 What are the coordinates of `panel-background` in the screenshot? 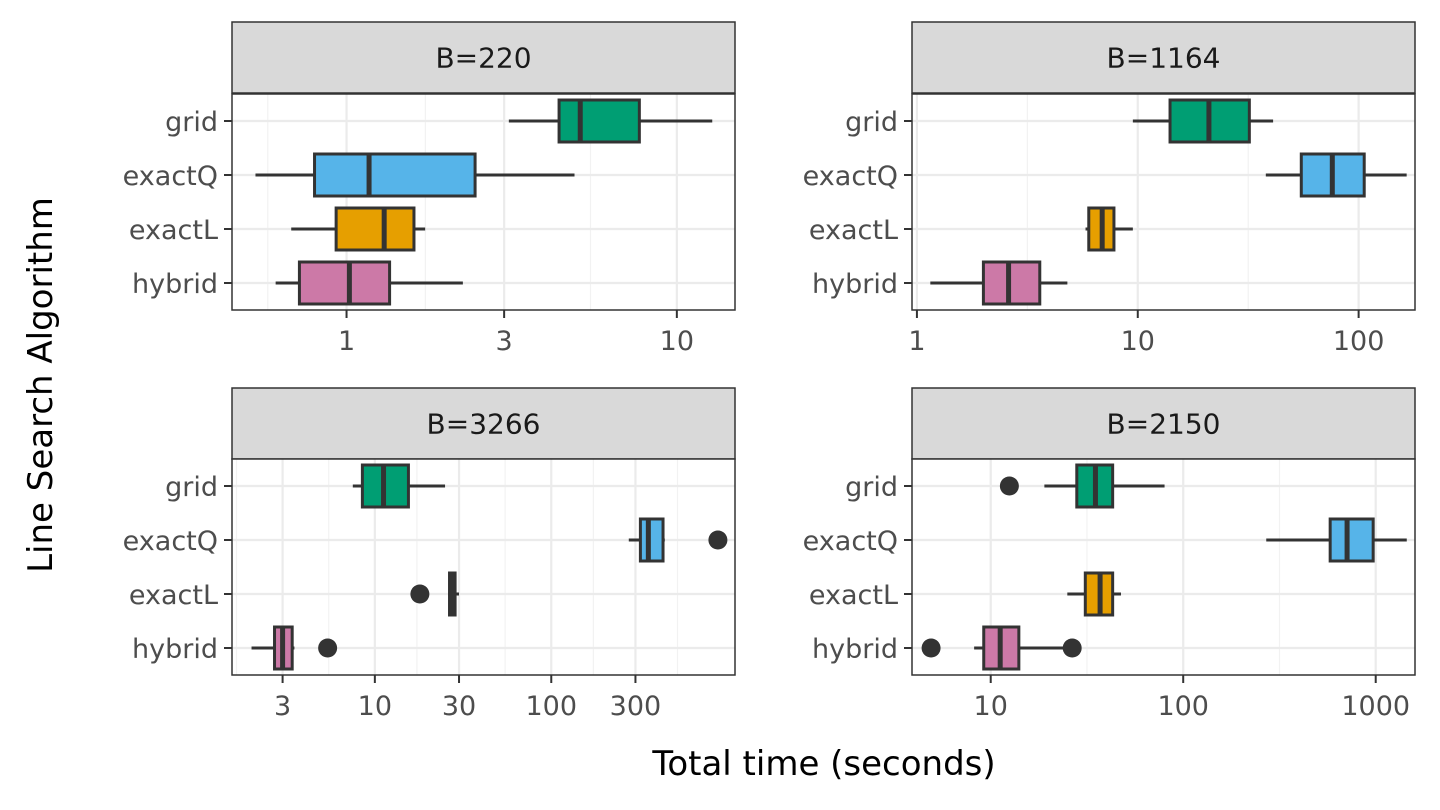 It's located at (483, 567).